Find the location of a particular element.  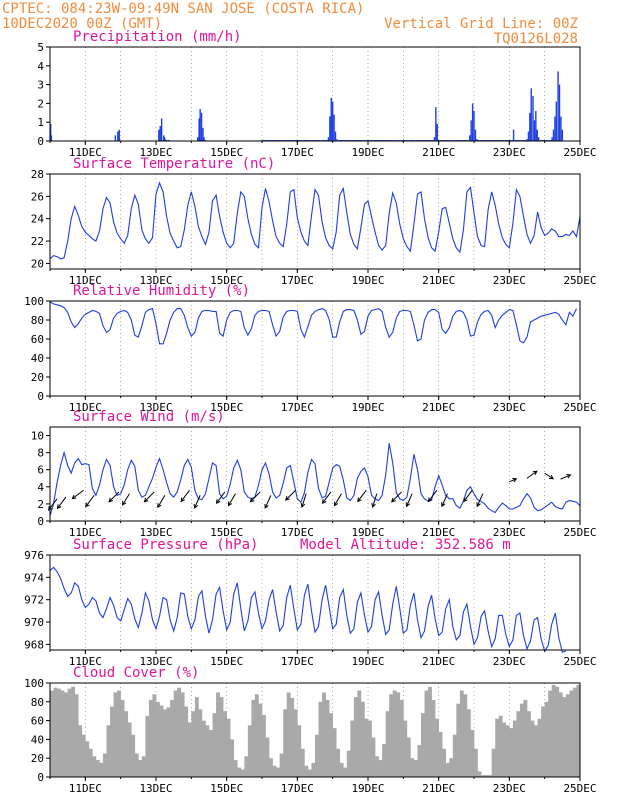

x-tick-label: 25DEC is located at coordinates (579, 532).